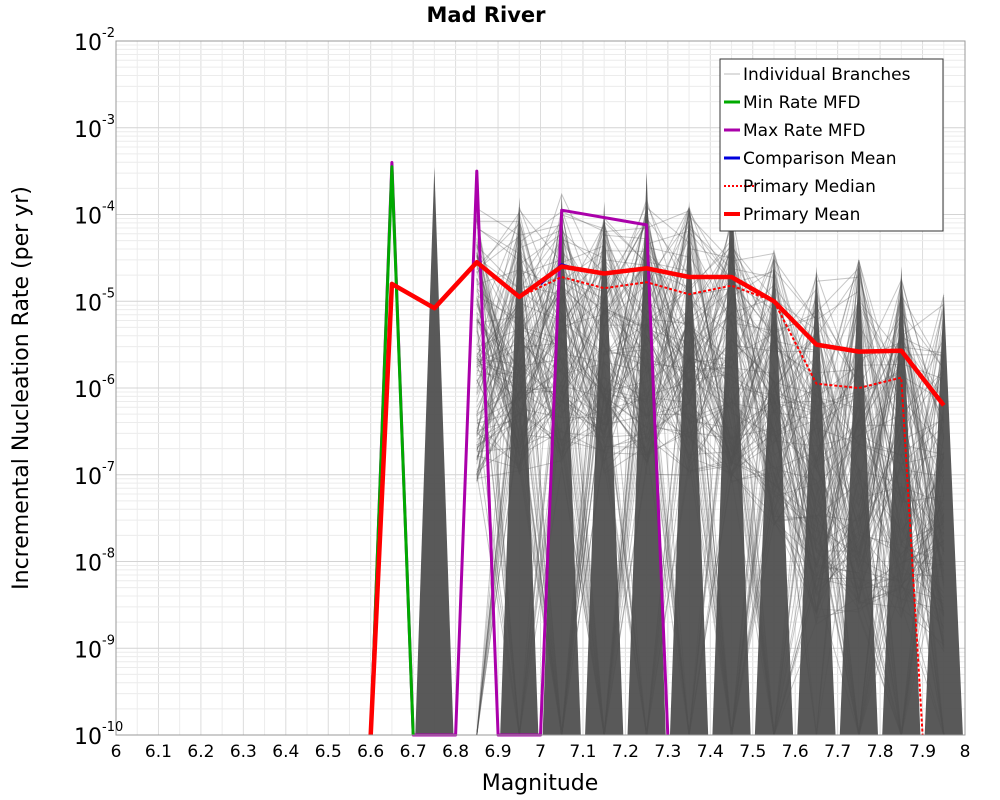  Describe the element at coordinates (21, 388) in the screenshot. I see `y-axis-label: Incremental Nucleation Rate (per yr)` at that location.